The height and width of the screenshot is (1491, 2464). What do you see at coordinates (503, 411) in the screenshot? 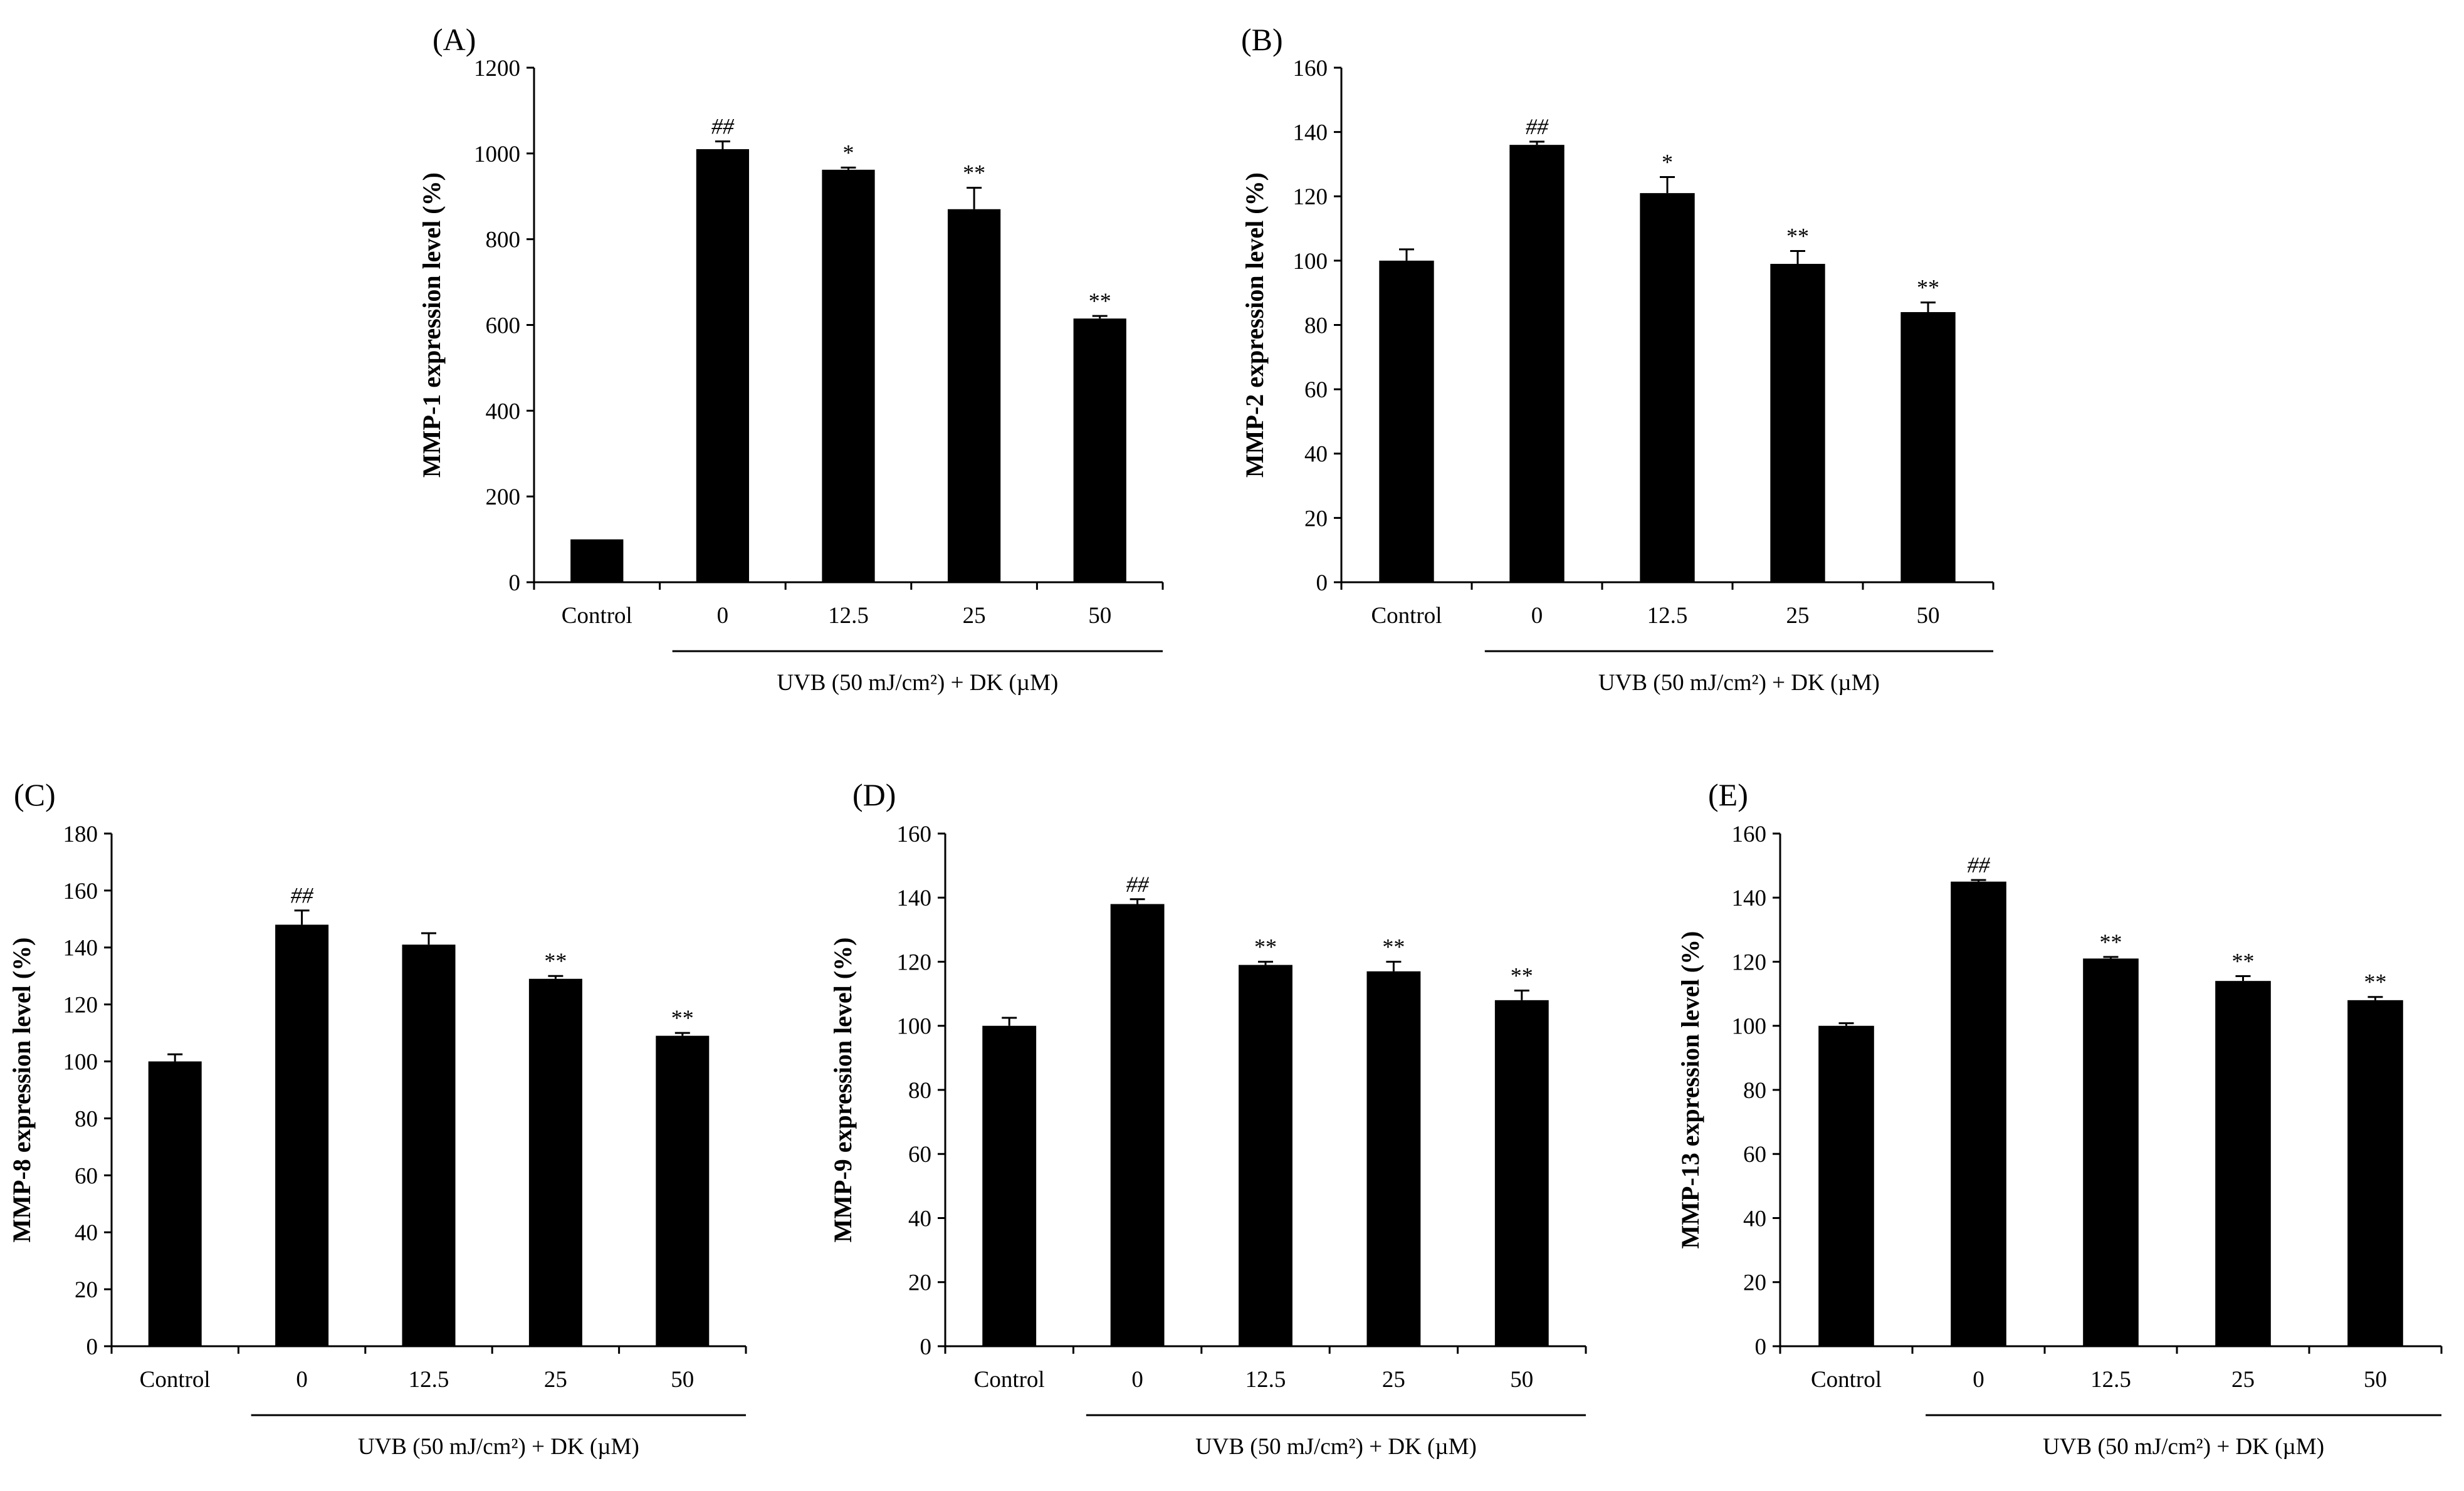
I see `y-tick-label: 400` at bounding box center [503, 411].